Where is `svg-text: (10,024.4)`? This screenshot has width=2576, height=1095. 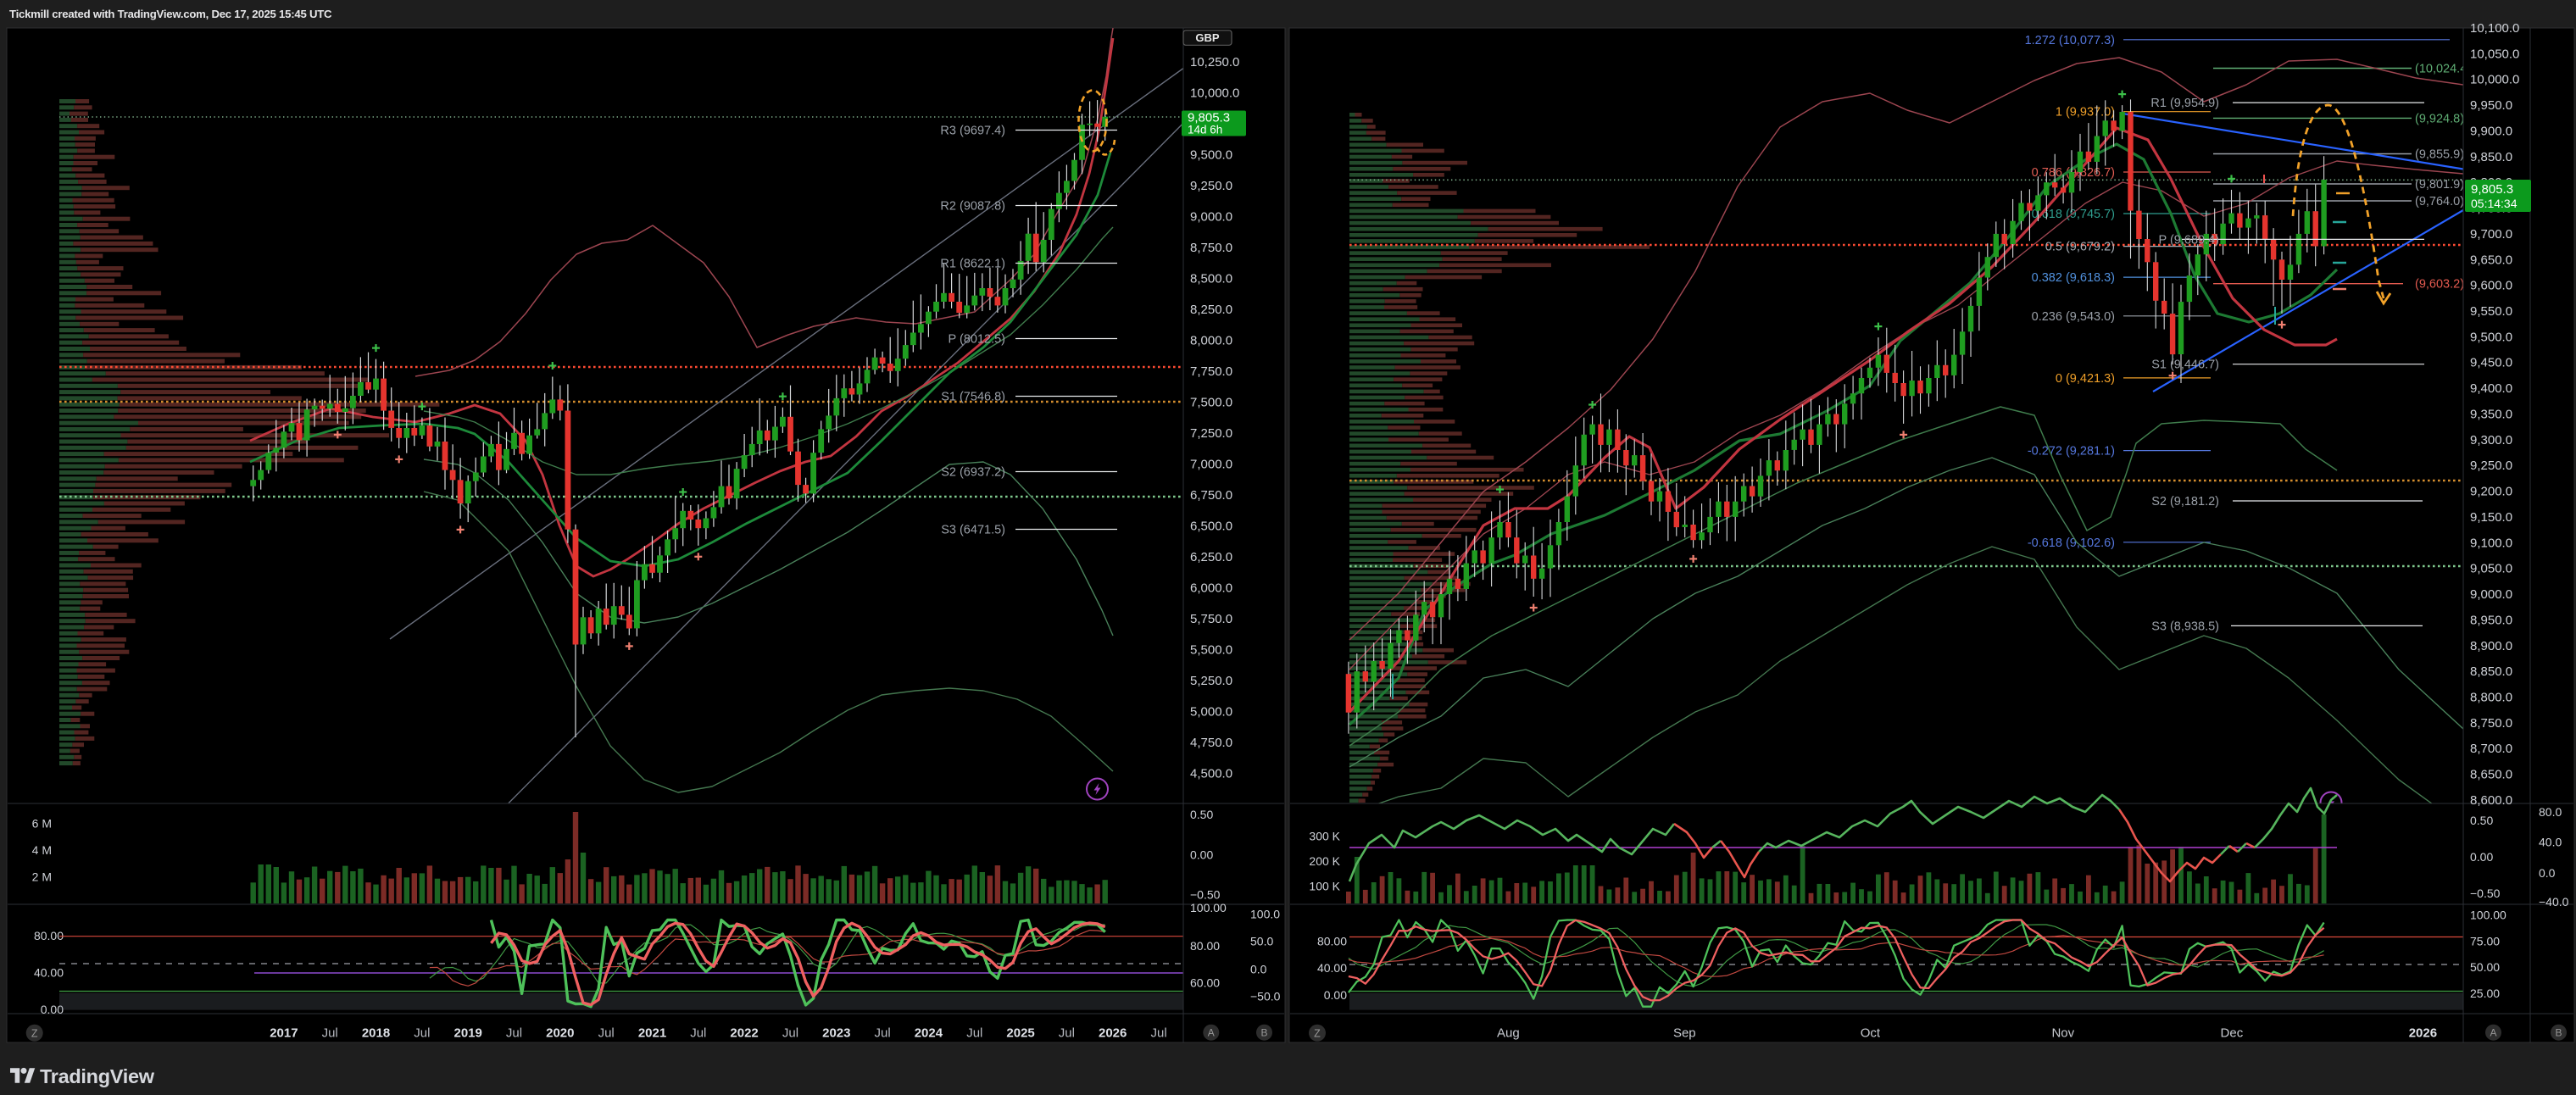 svg-text: (10,024.4) is located at coordinates (2443, 69).